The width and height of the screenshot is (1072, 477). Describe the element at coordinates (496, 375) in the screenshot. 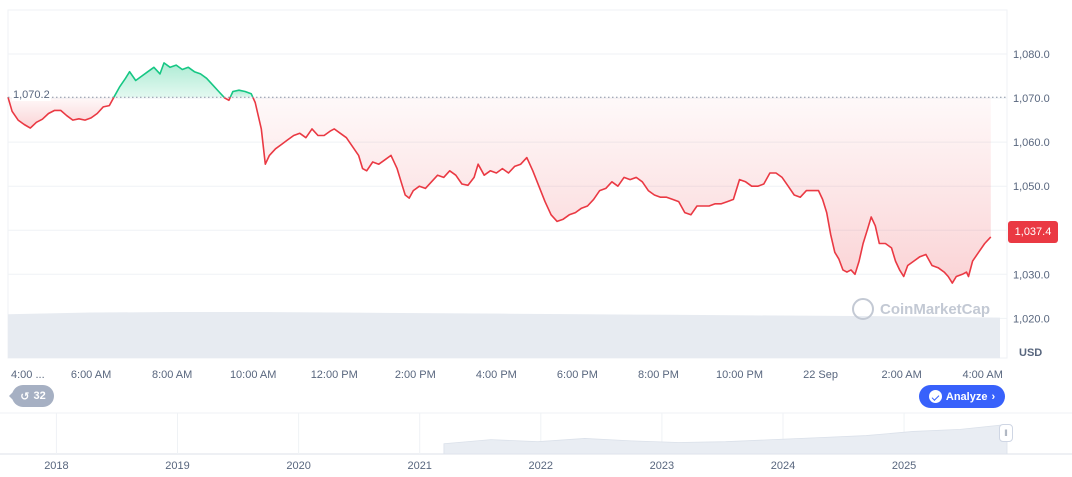

I see `x-tick-label: 4:00 PM` at that location.